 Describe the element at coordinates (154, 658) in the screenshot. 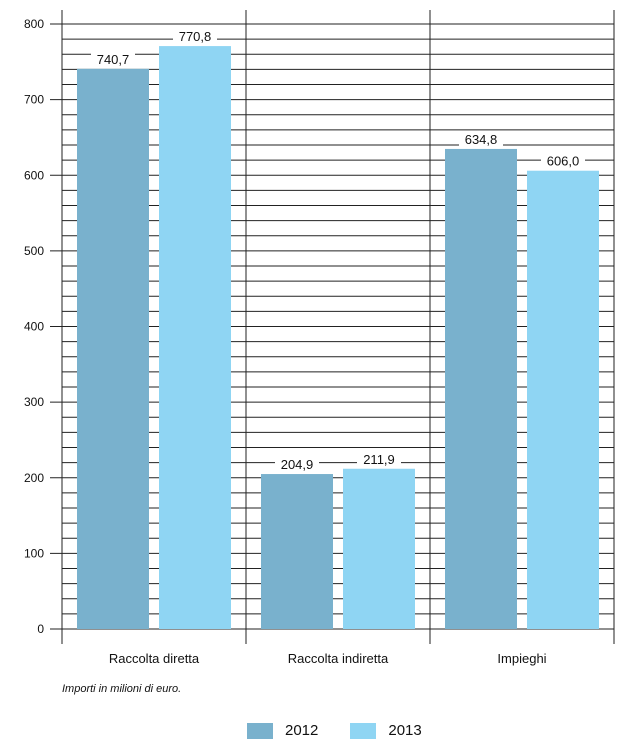

I see `category-label-0: Raccolta diretta` at that location.